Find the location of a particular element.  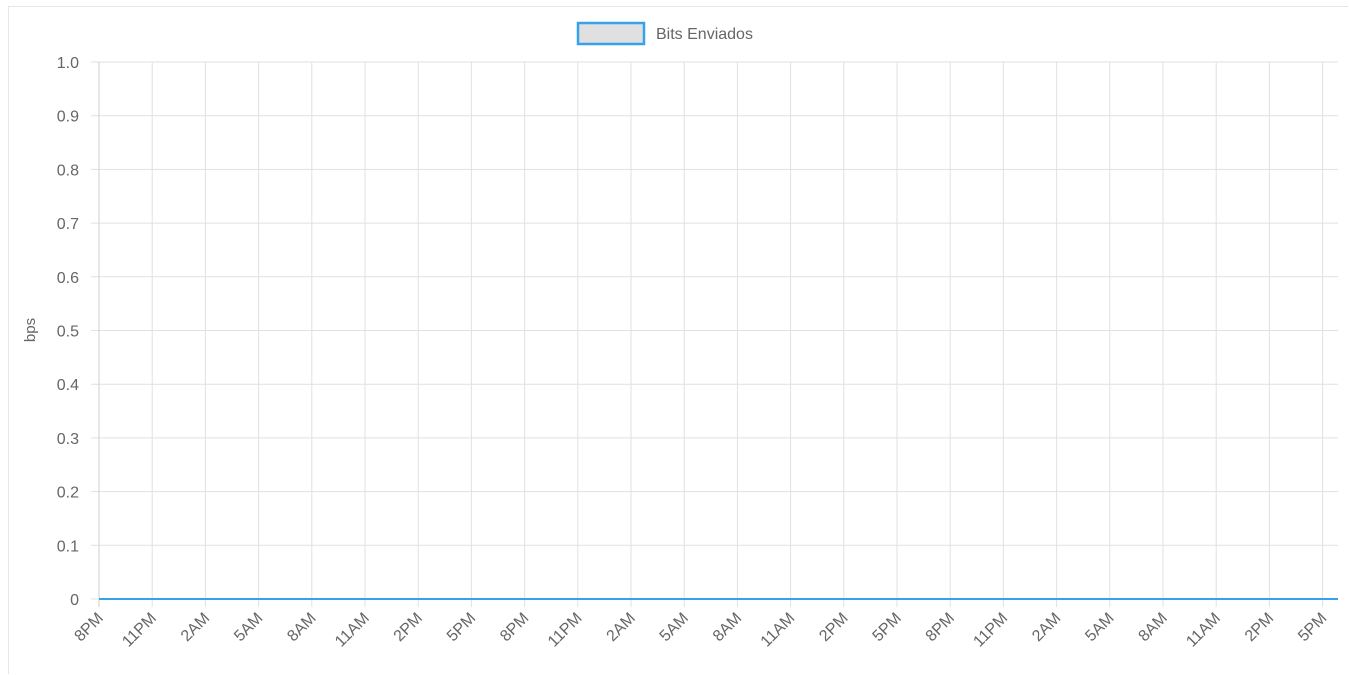

y-axis-ticks: 0 0.1 0.2 0.3 0.4 0.5 0.6 0.7 0.8 0.9 1.0 is located at coordinates (68, 332).